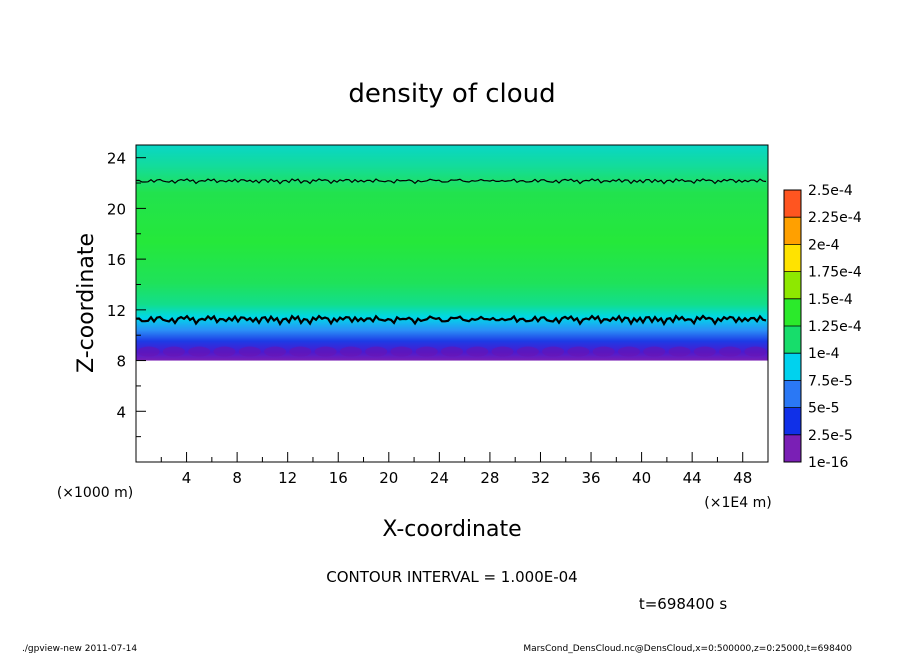 The width and height of the screenshot is (904, 654). I want to click on y-unit-label: (×1000 m), so click(95, 493).